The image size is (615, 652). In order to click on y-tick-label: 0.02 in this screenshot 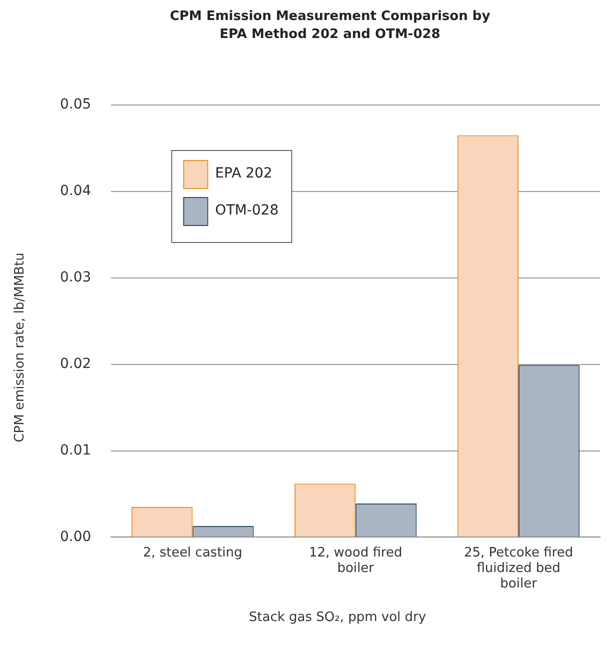, I will do `click(76, 364)`.